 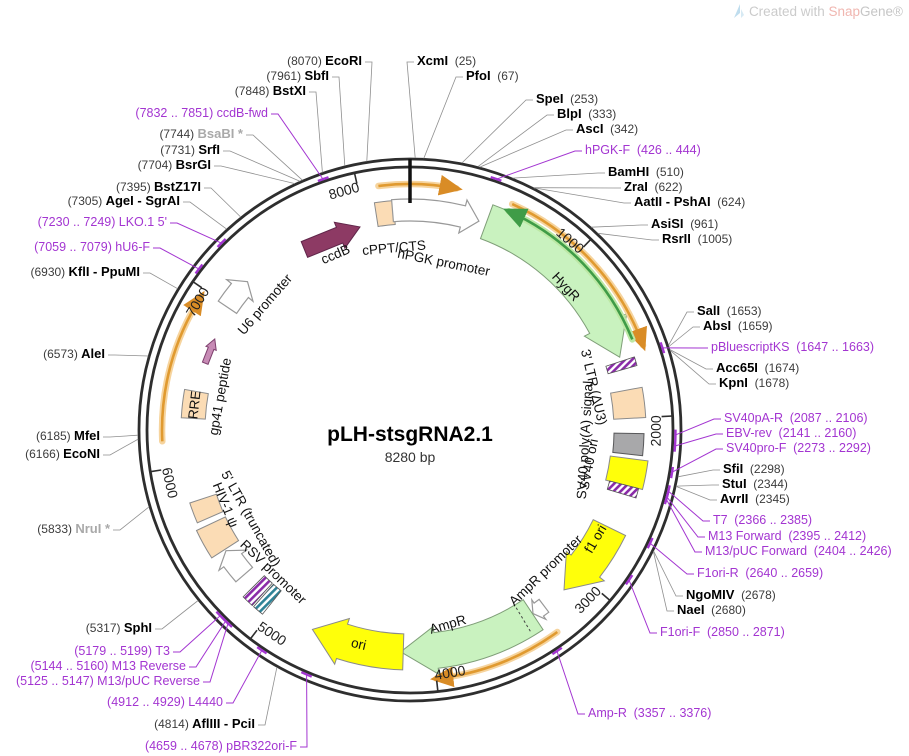 What do you see at coordinates (190, 150) in the screenshot?
I see `enzyme-label-srfi: (7731) SrfI` at bounding box center [190, 150].